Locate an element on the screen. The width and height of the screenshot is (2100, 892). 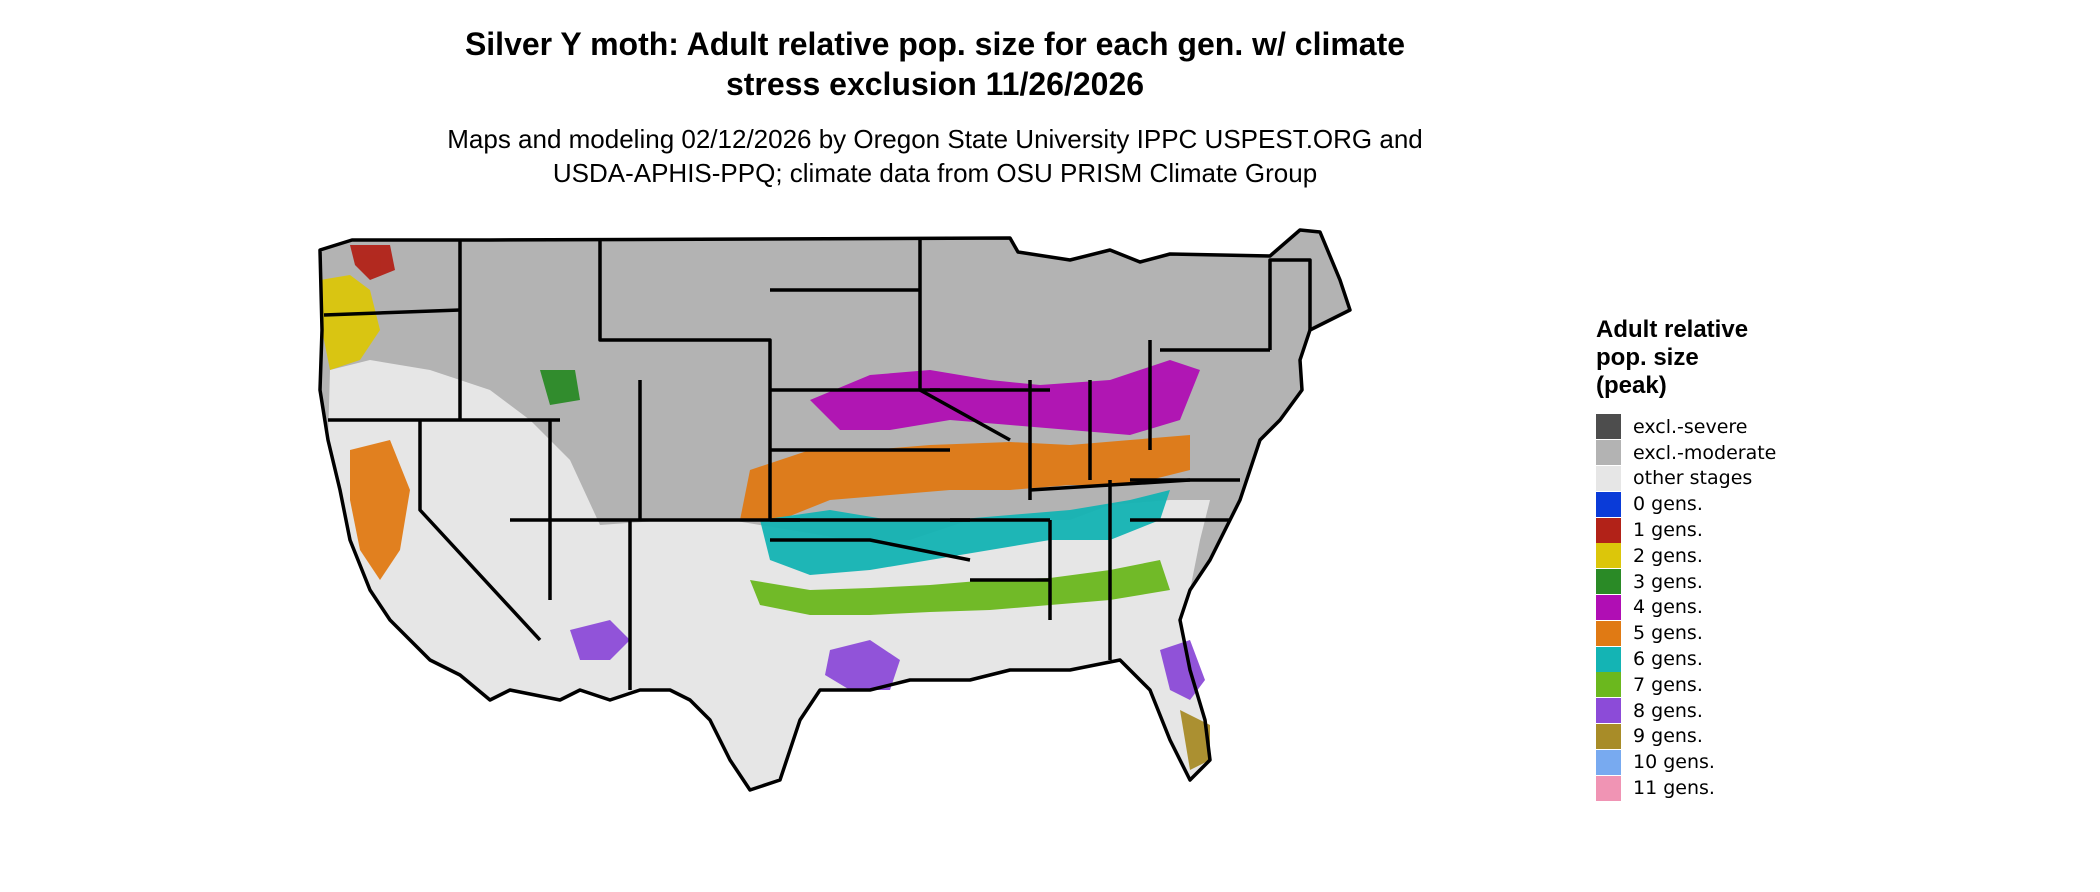
legend-item: 9 gens. is located at coordinates (1746, 736).